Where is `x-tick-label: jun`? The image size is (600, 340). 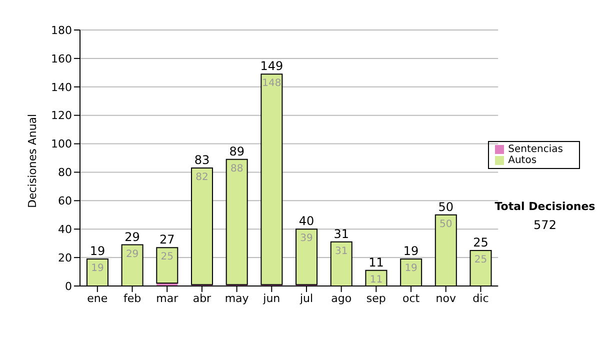 x-tick-label: jun is located at coordinates (271, 298).